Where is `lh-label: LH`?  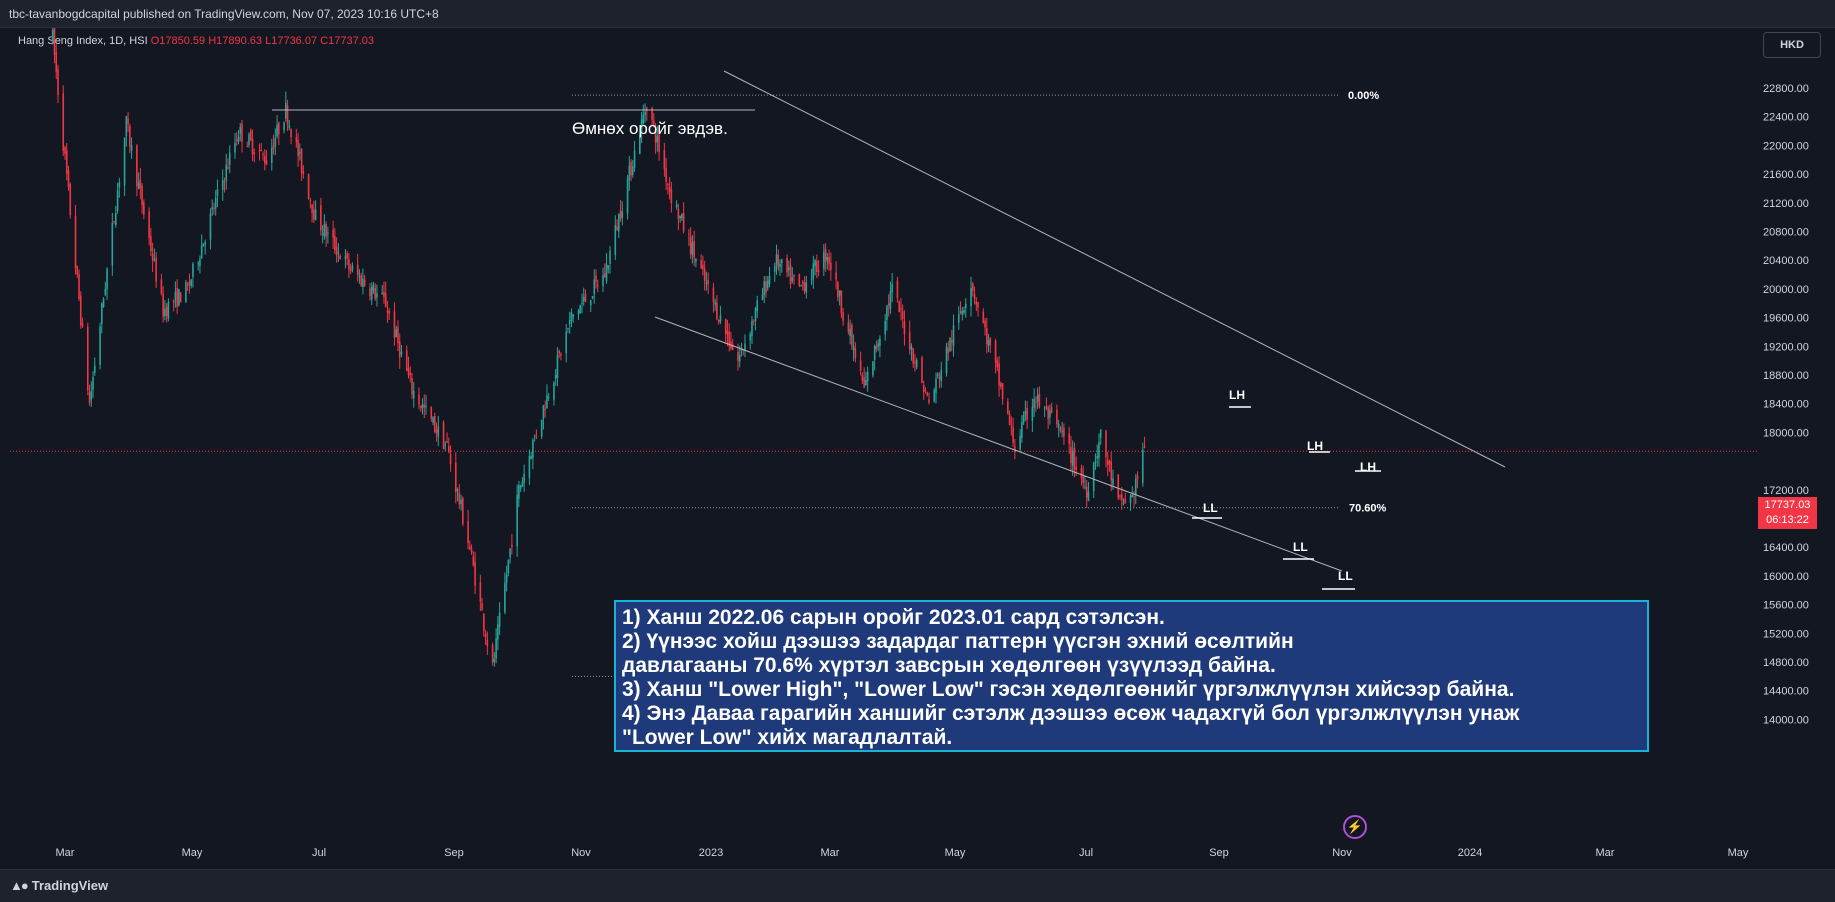
lh-label: LH is located at coordinates (1237, 395).